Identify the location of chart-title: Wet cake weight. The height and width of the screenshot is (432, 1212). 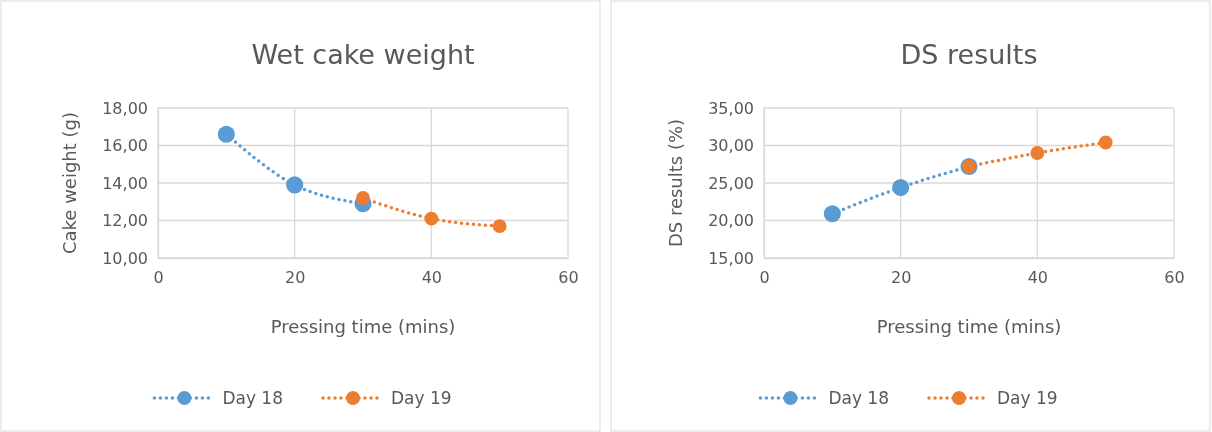
(363, 54).